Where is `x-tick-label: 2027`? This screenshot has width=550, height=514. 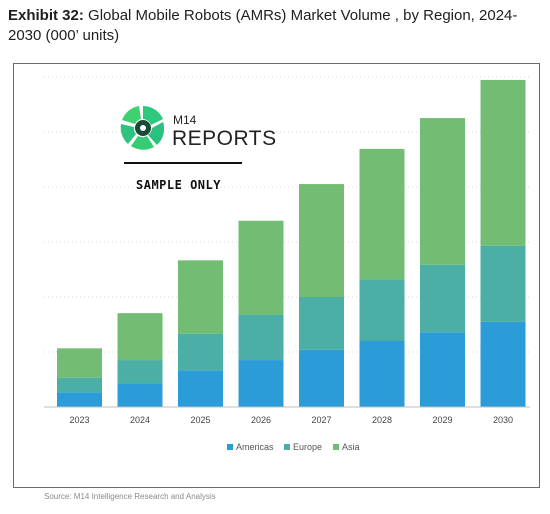 x-tick-label: 2027 is located at coordinates (321, 420).